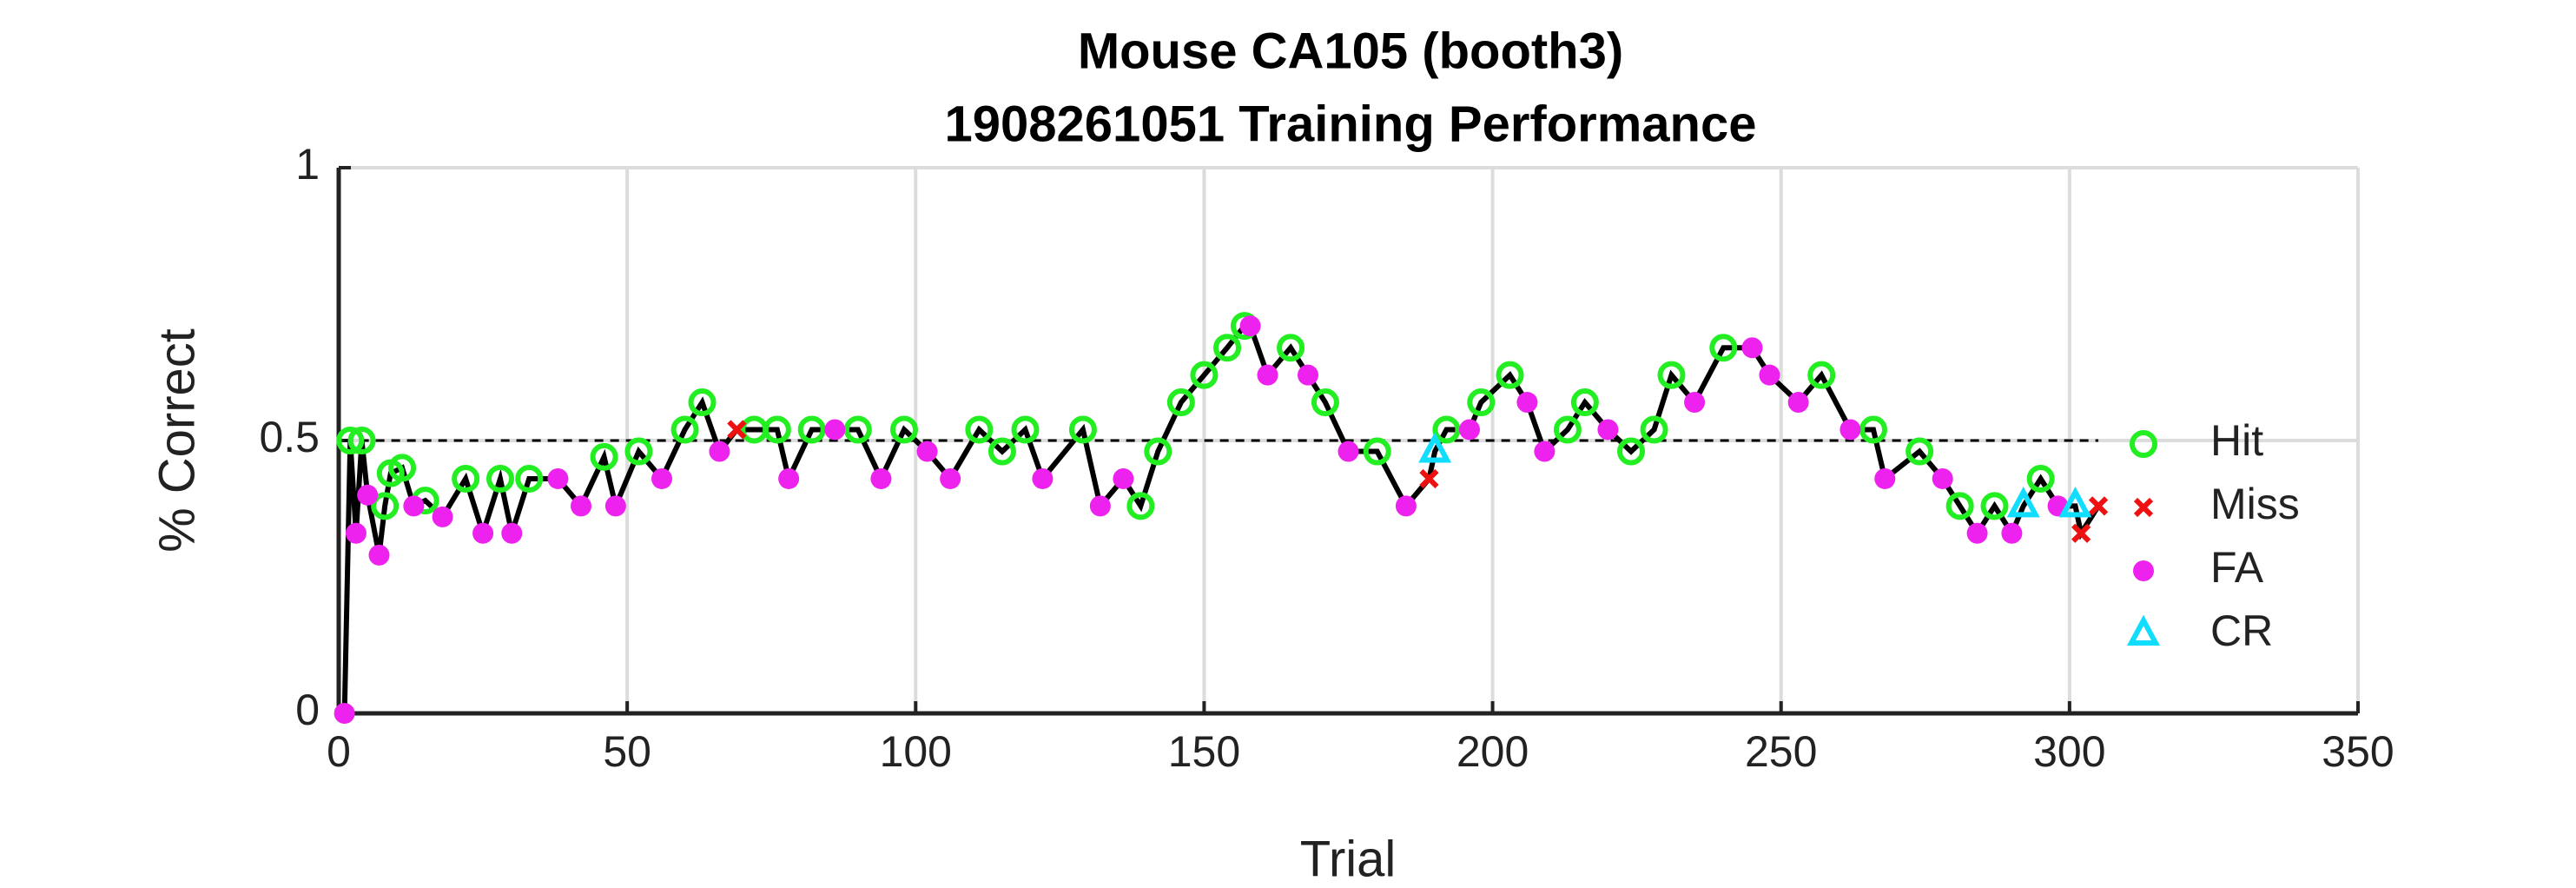  Describe the element at coordinates (1349, 859) in the screenshot. I see `x-axis-label: Trial` at that location.